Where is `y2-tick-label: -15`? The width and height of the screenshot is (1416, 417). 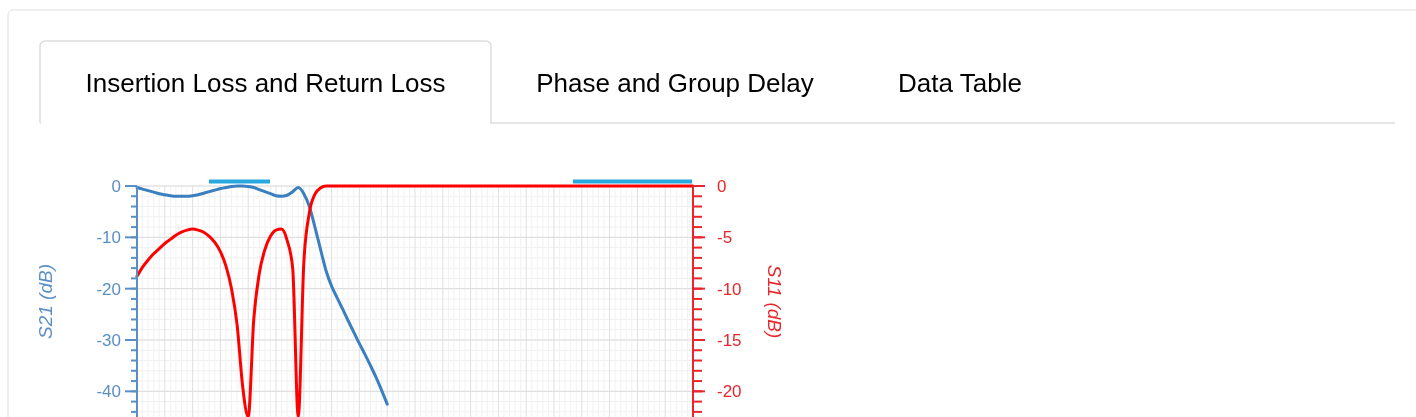 y2-tick-label: -15 is located at coordinates (729, 340).